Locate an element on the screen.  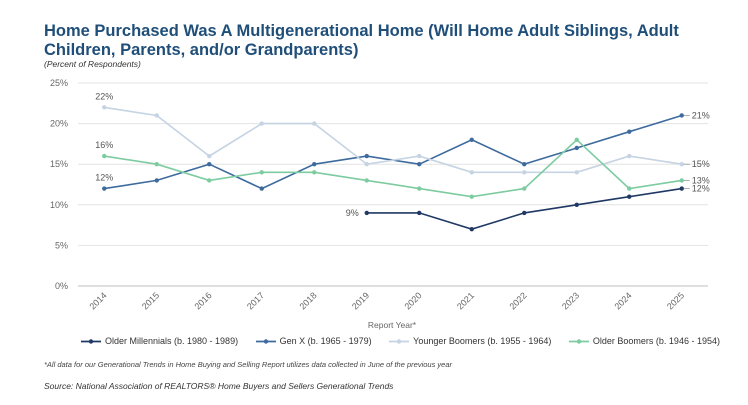
legend-label: Younger Boomers (b. 1955 - 1964) is located at coordinates (482, 341).